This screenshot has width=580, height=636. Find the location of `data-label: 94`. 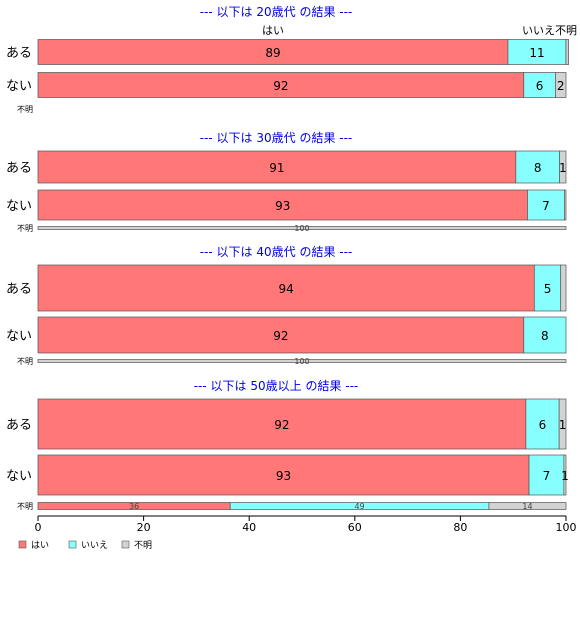

data-label: 94 is located at coordinates (286, 289).